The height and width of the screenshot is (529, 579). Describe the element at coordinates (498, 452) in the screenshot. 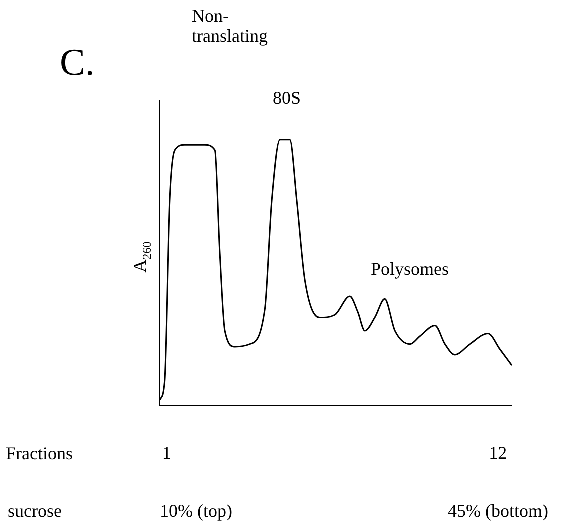

I see `x-tick-label: 12` at that location.